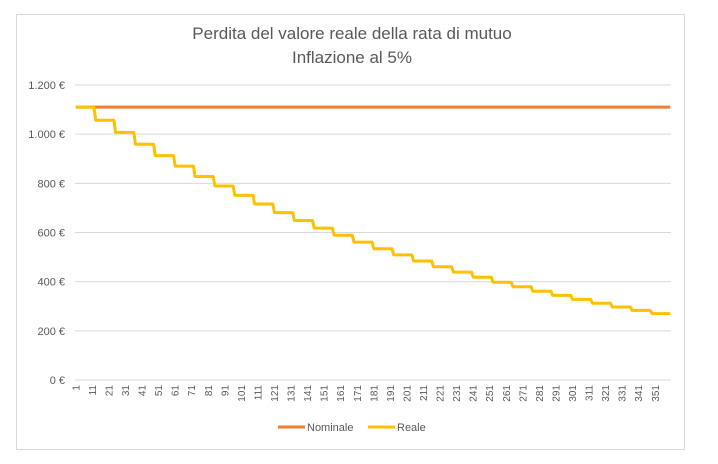 This screenshot has width=718, height=464. Describe the element at coordinates (258, 393) in the screenshot. I see `x-tick-label: 111` at that location.